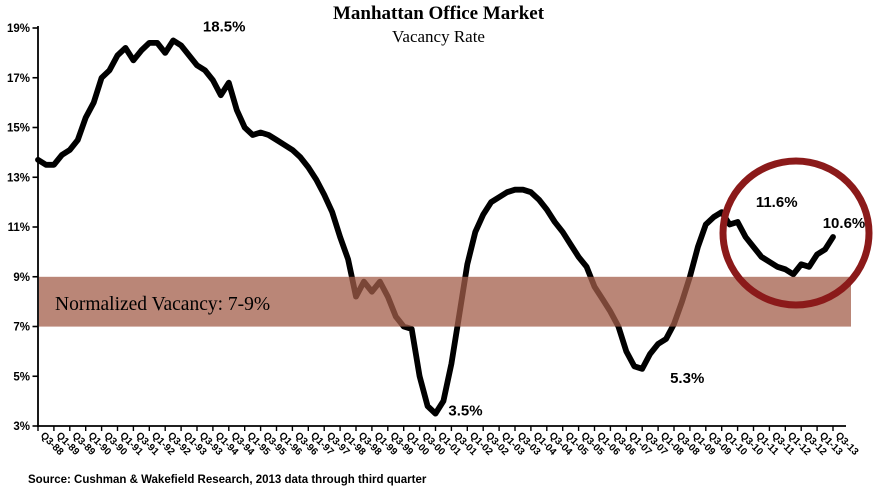 The width and height of the screenshot is (877, 496). I want to click on y-tick-label: 19%, so click(18, 29).